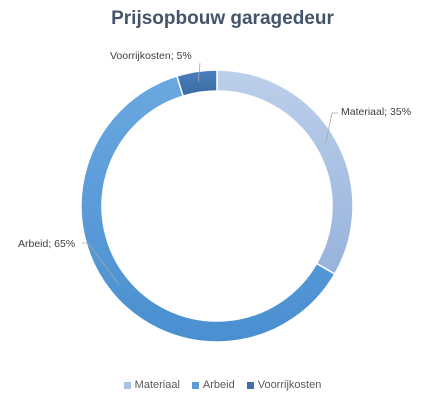 The image size is (445, 406). Describe the element at coordinates (218, 385) in the screenshot. I see `legend-label-arbeid: Arbeid` at that location.